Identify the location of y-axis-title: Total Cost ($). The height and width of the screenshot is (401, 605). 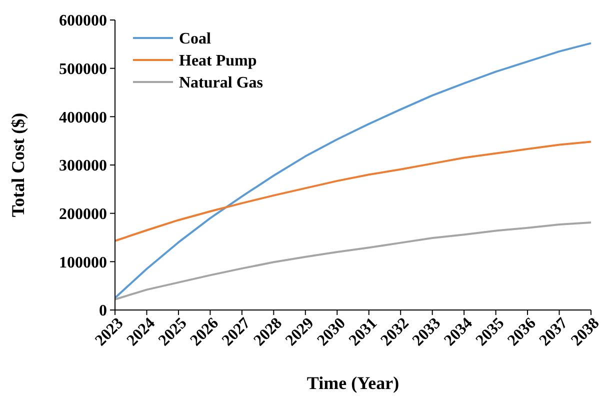
(18, 165).